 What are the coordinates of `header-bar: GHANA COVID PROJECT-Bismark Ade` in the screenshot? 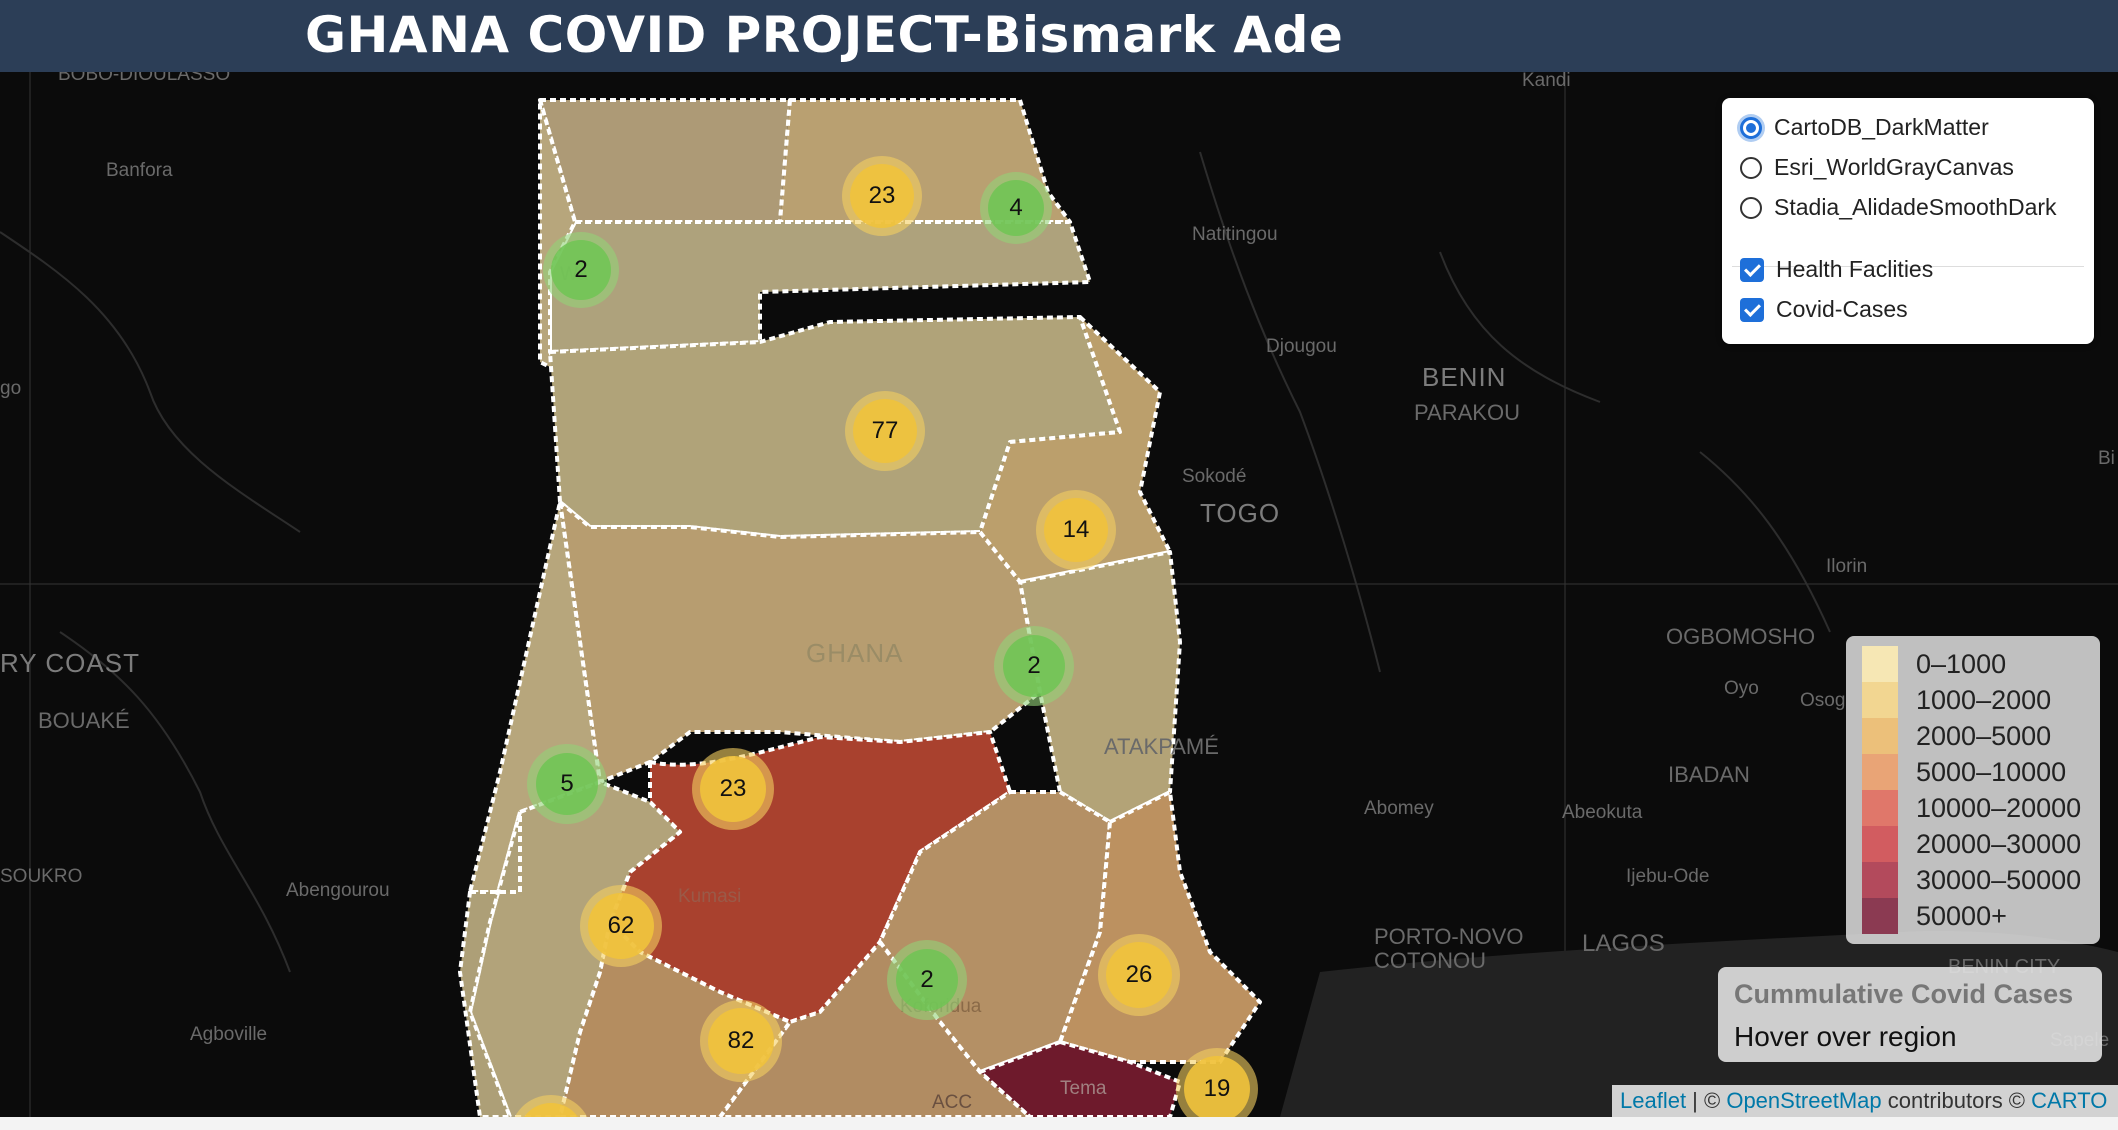 It's located at (1059, 36).